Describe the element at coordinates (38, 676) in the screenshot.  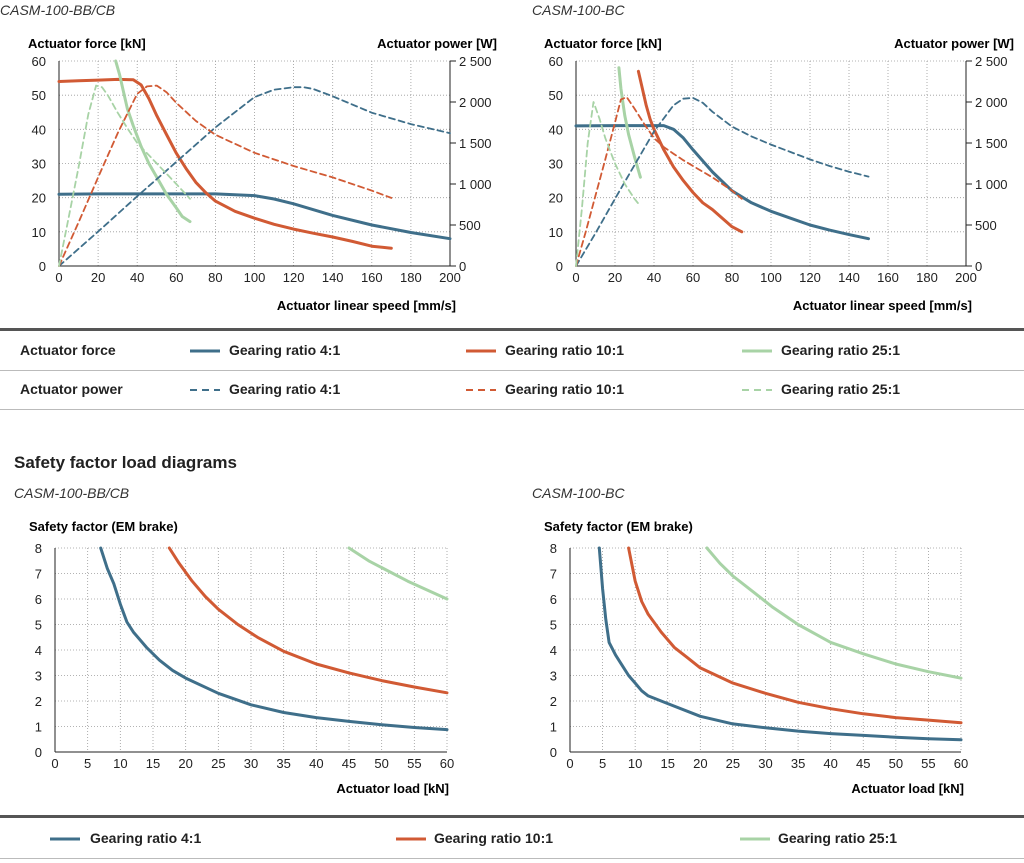
I see `y-tick-label: 3` at that location.